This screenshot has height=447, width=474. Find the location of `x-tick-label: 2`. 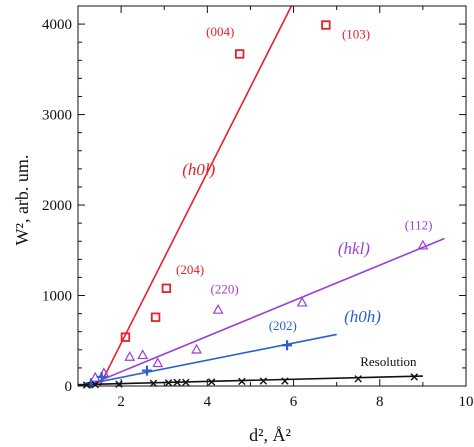

x-tick-label: 2 is located at coordinates (121, 402).